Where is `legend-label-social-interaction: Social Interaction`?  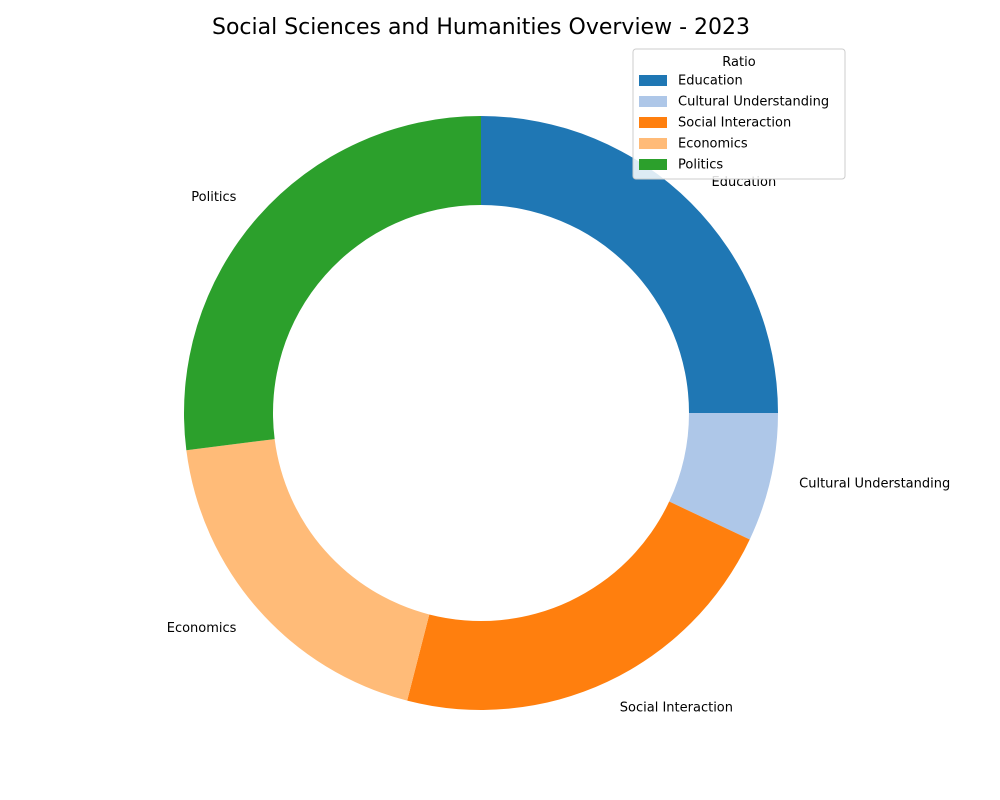
legend-label-social-interaction: Social Interaction is located at coordinates (734, 123).